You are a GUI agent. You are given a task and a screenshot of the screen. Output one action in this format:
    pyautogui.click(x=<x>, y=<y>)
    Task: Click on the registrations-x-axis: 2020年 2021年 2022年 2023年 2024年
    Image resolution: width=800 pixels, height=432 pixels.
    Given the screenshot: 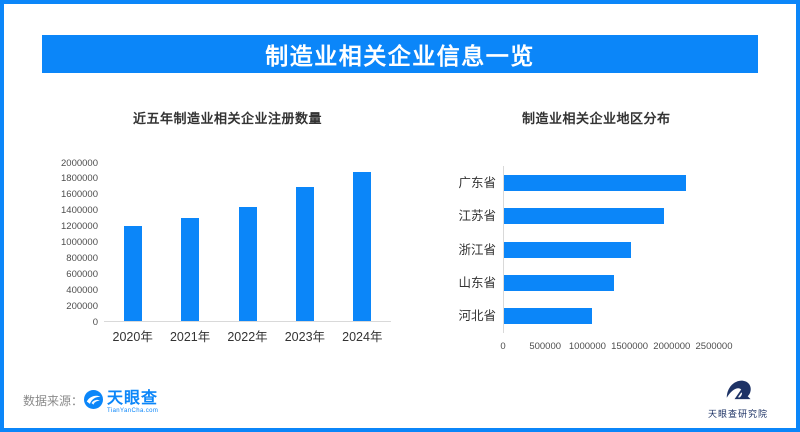 What is the action you would take?
    pyautogui.click(x=247, y=339)
    